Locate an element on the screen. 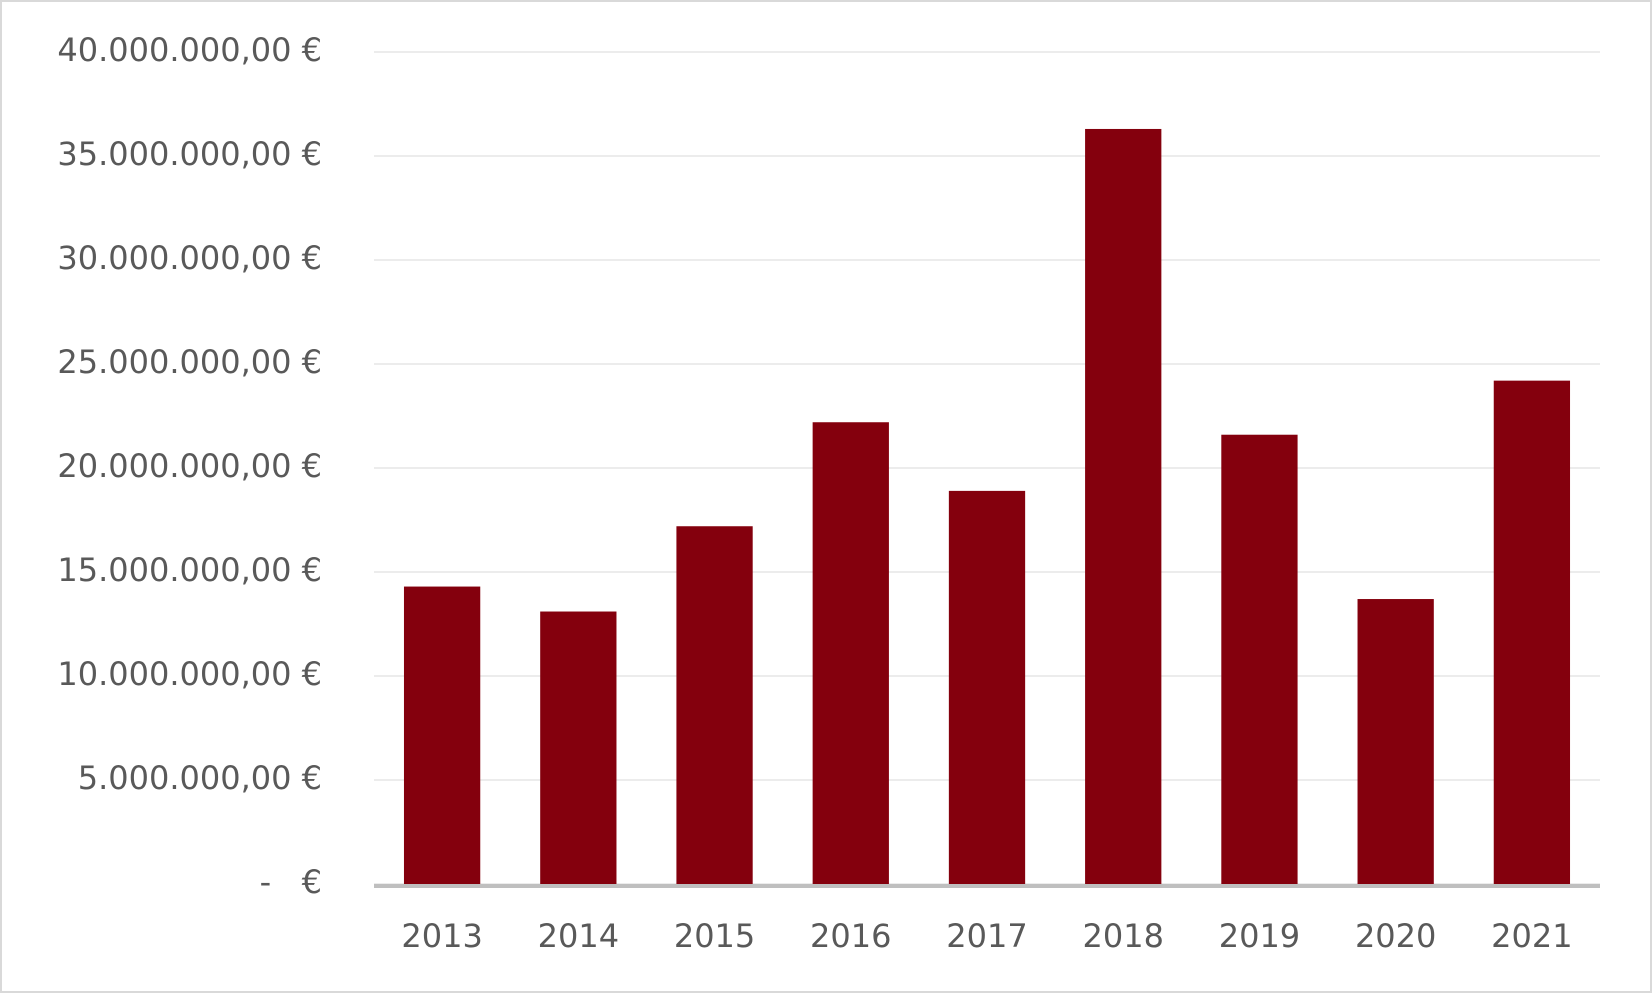 This screenshot has width=1652, height=993. x-tick-label: 2021 is located at coordinates (1531, 936).